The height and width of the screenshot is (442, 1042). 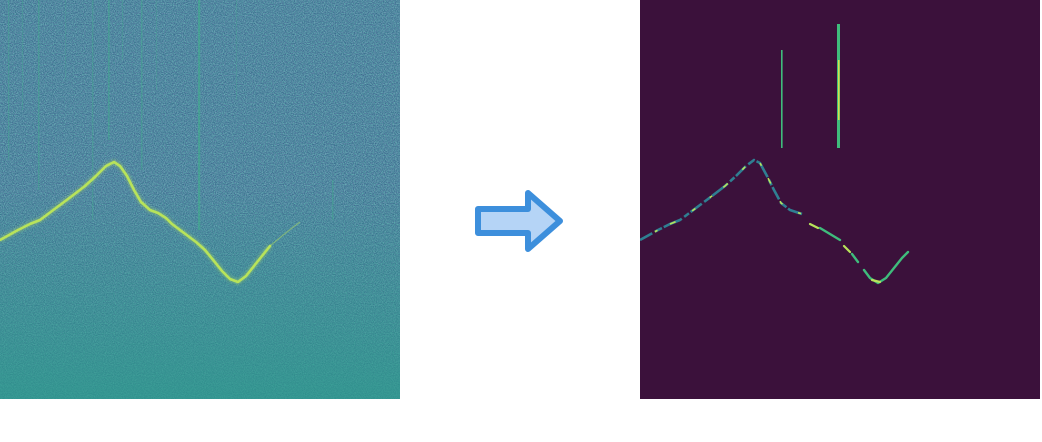 I want to click on vertical-spike-right-core, so click(x=839, y=90).